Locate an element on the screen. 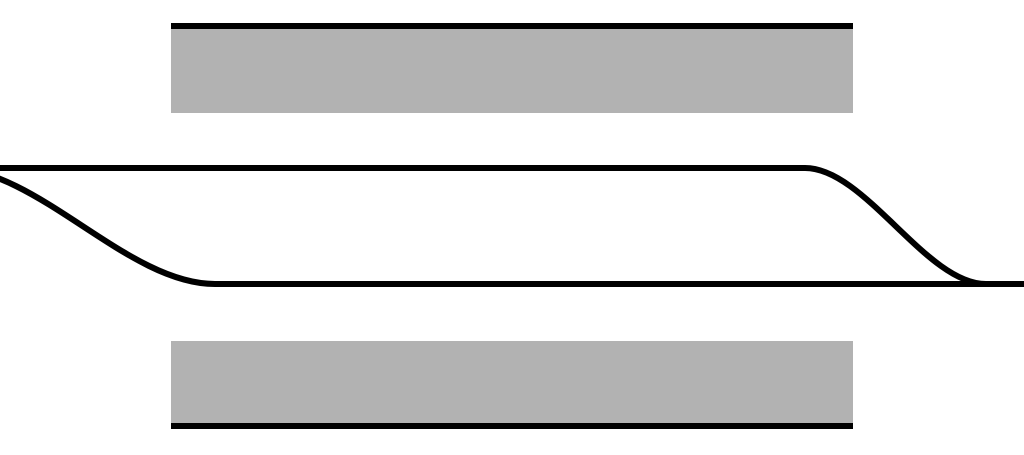 This screenshot has height=455, width=1024. top-electrode is located at coordinates (512, 70).